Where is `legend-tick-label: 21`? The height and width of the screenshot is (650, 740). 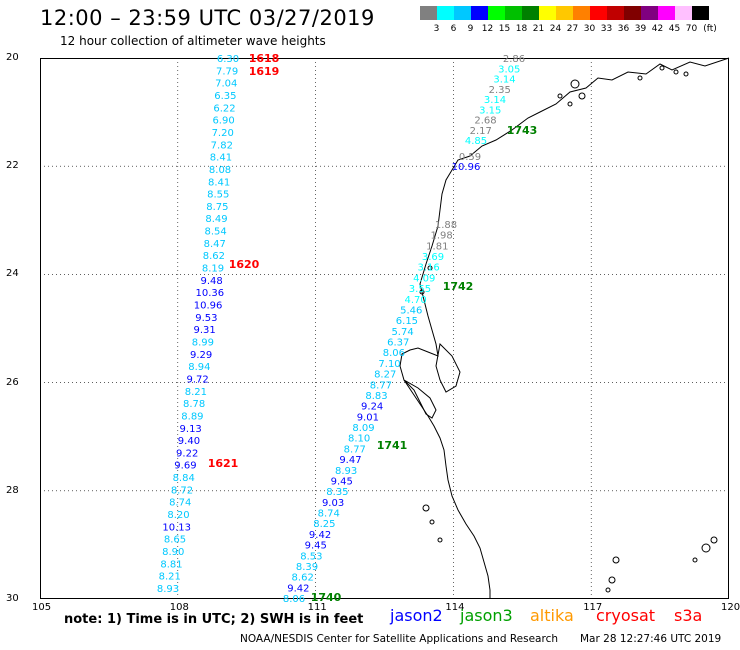
legend-tick-label: 21 is located at coordinates (538, 29).